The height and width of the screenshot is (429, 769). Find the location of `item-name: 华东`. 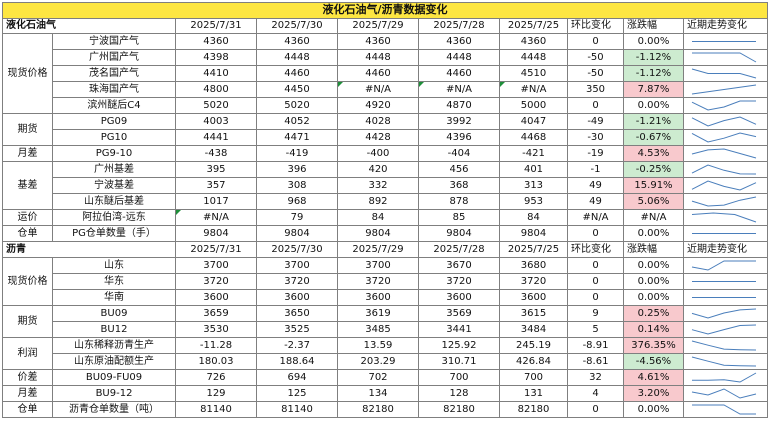

item-name: 华东 is located at coordinates (114, 282).